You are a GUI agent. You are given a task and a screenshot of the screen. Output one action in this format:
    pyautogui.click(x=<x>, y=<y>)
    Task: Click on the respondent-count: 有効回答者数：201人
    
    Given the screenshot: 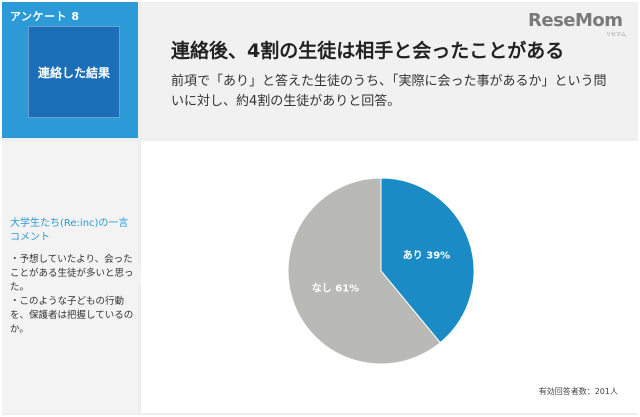 What is the action you would take?
    pyautogui.click(x=578, y=391)
    